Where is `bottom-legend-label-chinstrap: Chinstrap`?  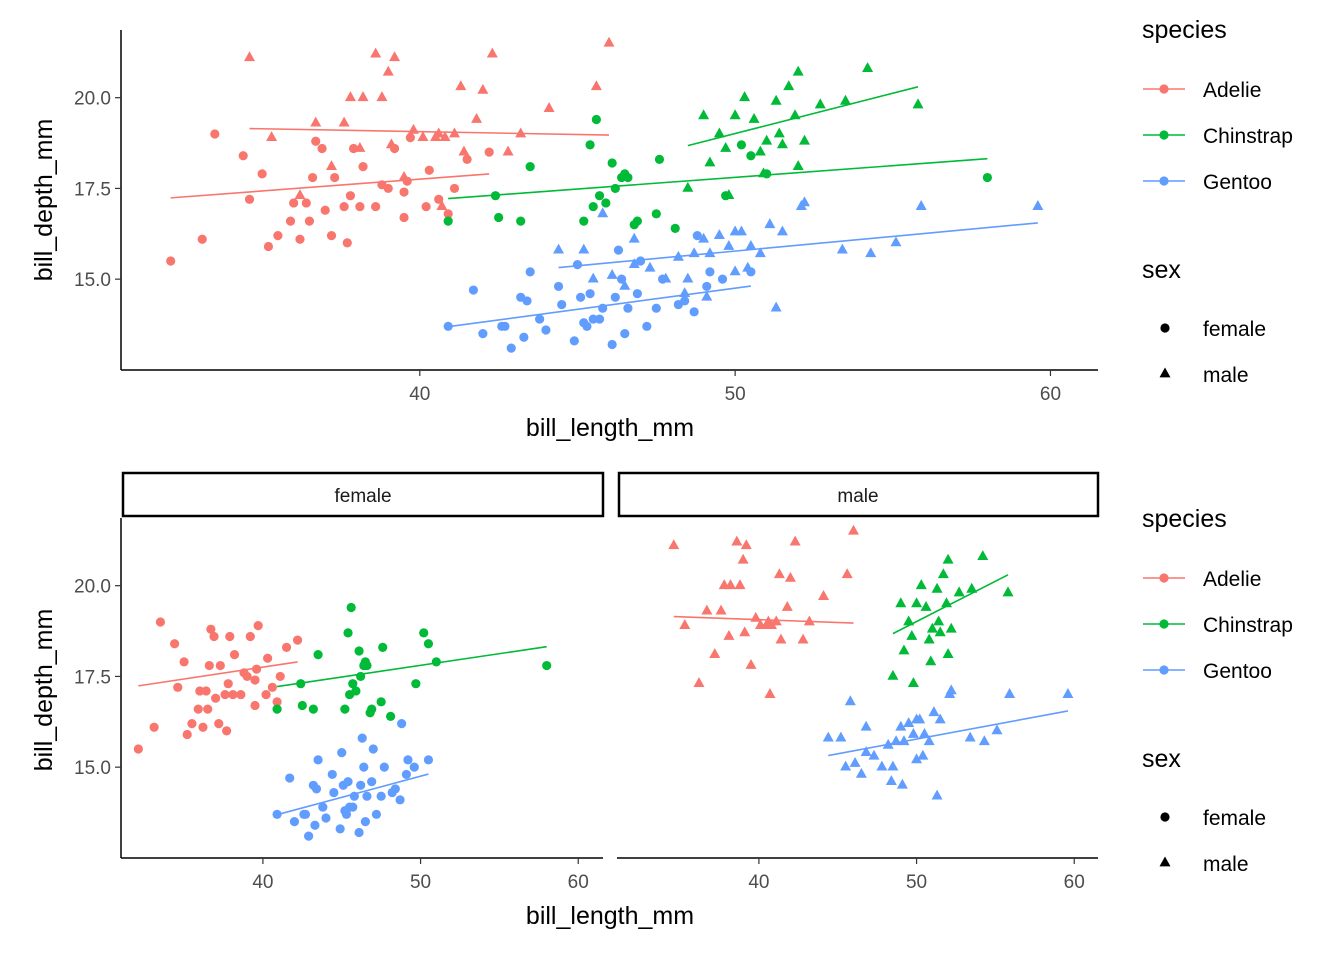 bottom-legend-label-chinstrap: Chinstrap is located at coordinates (1248, 625).